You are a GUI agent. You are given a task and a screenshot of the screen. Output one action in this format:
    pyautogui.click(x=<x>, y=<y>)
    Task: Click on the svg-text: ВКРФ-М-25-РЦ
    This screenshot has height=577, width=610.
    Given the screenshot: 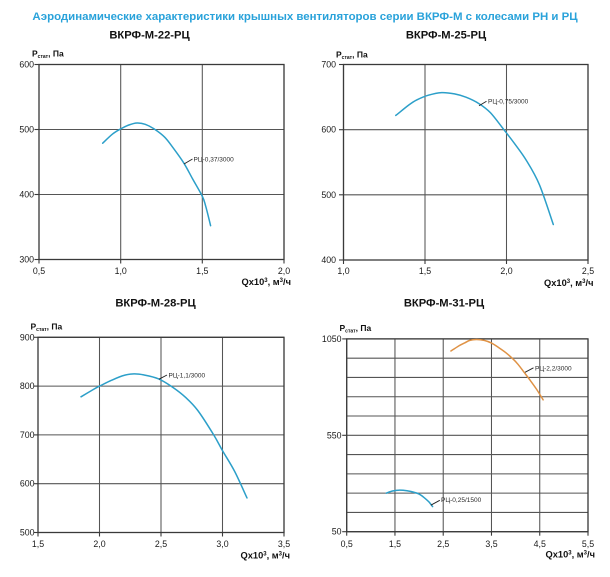 What is the action you would take?
    pyautogui.click(x=446, y=36)
    